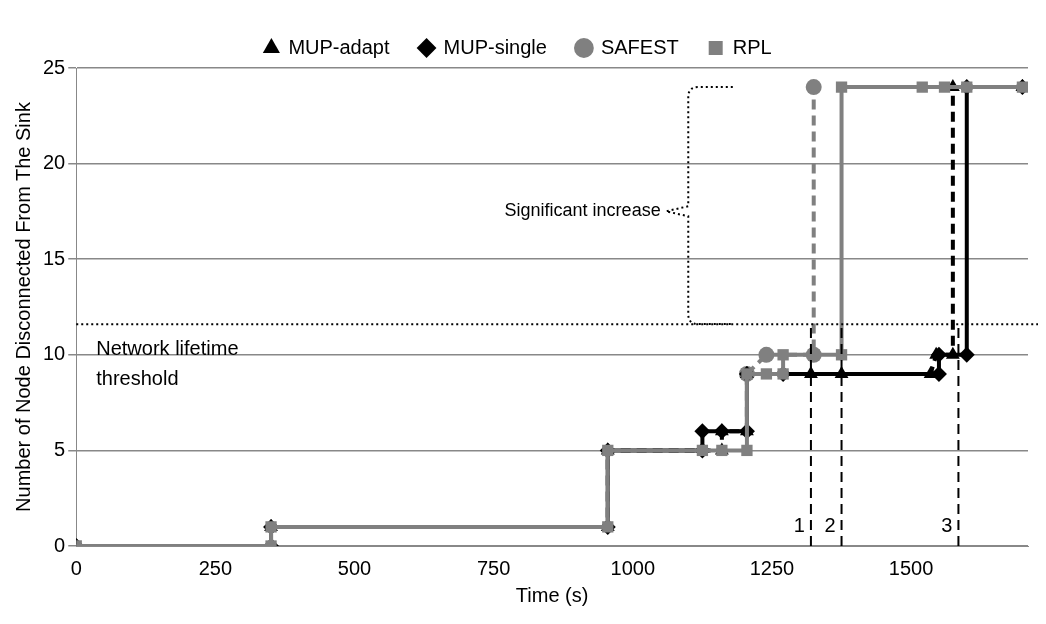 This screenshot has width=1046, height=624. What do you see at coordinates (60, 544) in the screenshot?
I see `y-tick-label: 0` at bounding box center [60, 544].